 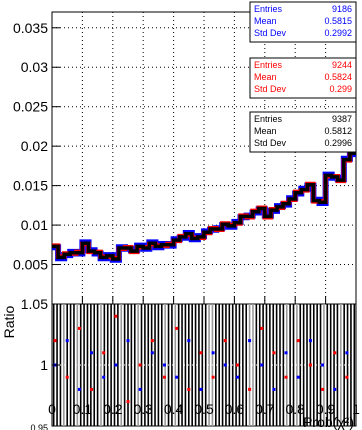 I want to click on upper-y-tick-label: 0.01, so click(x=34, y=225).